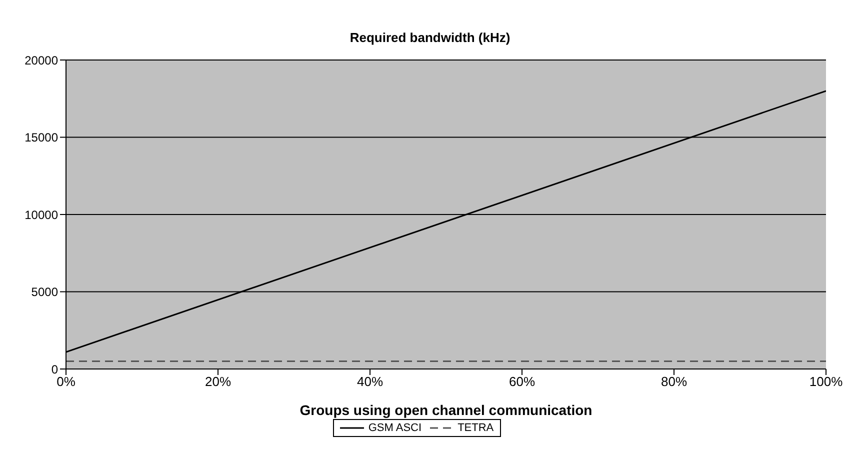  Describe the element at coordinates (522, 382) in the screenshot. I see `x-tick-label: 60%` at that location.